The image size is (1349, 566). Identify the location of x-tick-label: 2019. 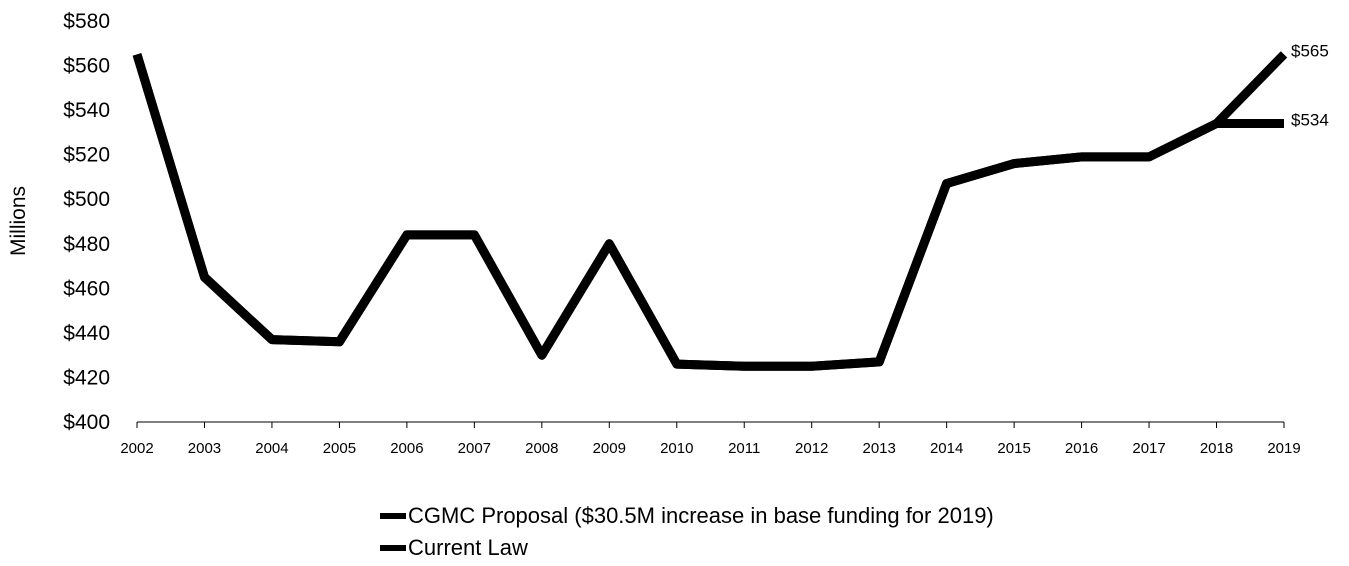
(1283, 448).